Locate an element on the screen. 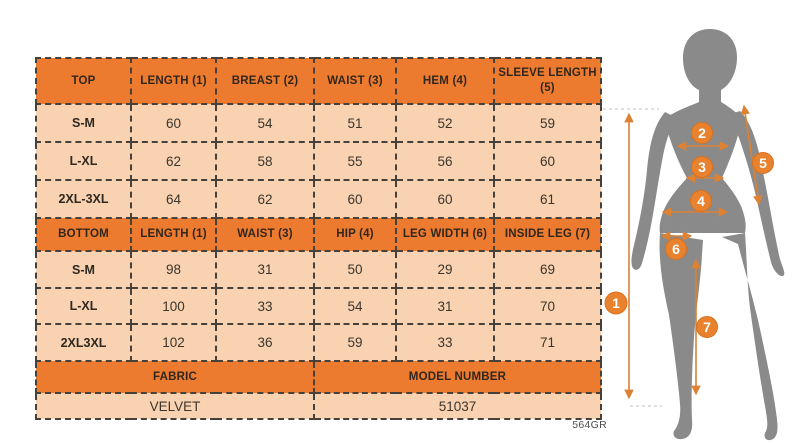 This screenshot has width=800, height=445. measure-cell: 69 is located at coordinates (547, 269).